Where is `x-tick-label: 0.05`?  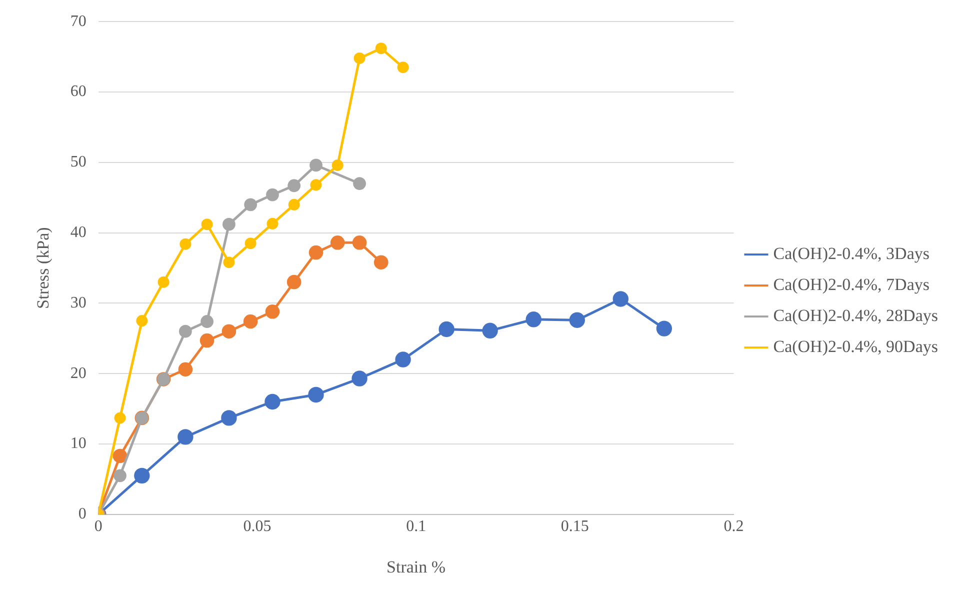
x-tick-label: 0.05 is located at coordinates (257, 527).